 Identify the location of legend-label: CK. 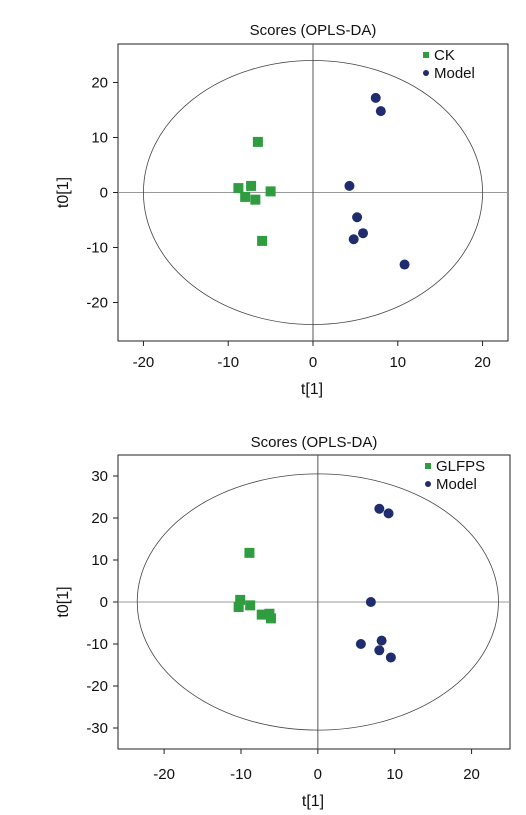
(444, 55).